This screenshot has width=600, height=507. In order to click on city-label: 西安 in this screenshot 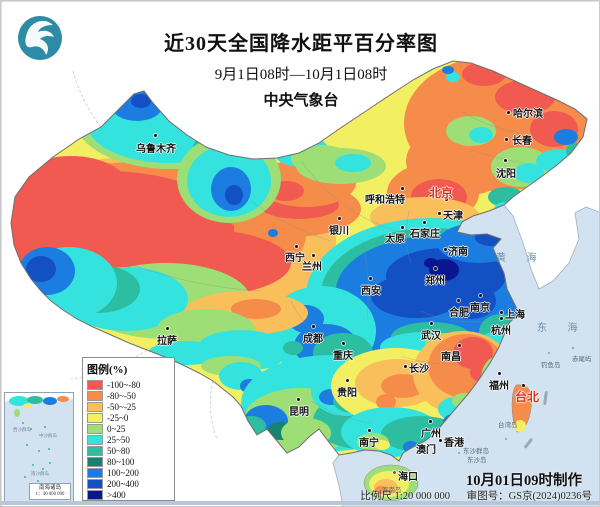, I will do `click(371, 291)`.